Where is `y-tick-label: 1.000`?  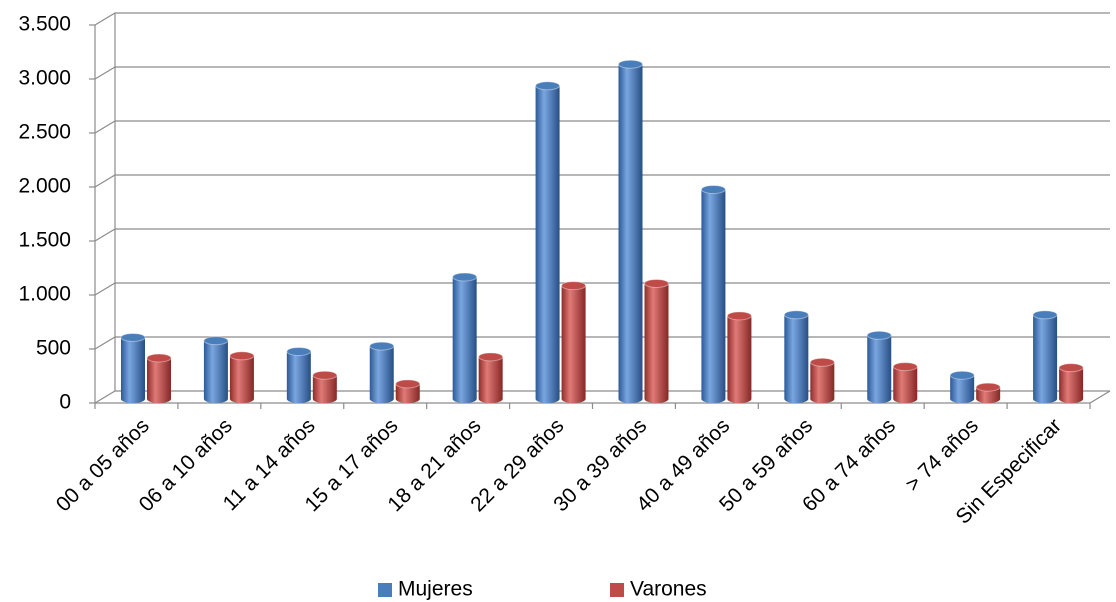
y-tick-label: 1.000 is located at coordinates (44, 294).